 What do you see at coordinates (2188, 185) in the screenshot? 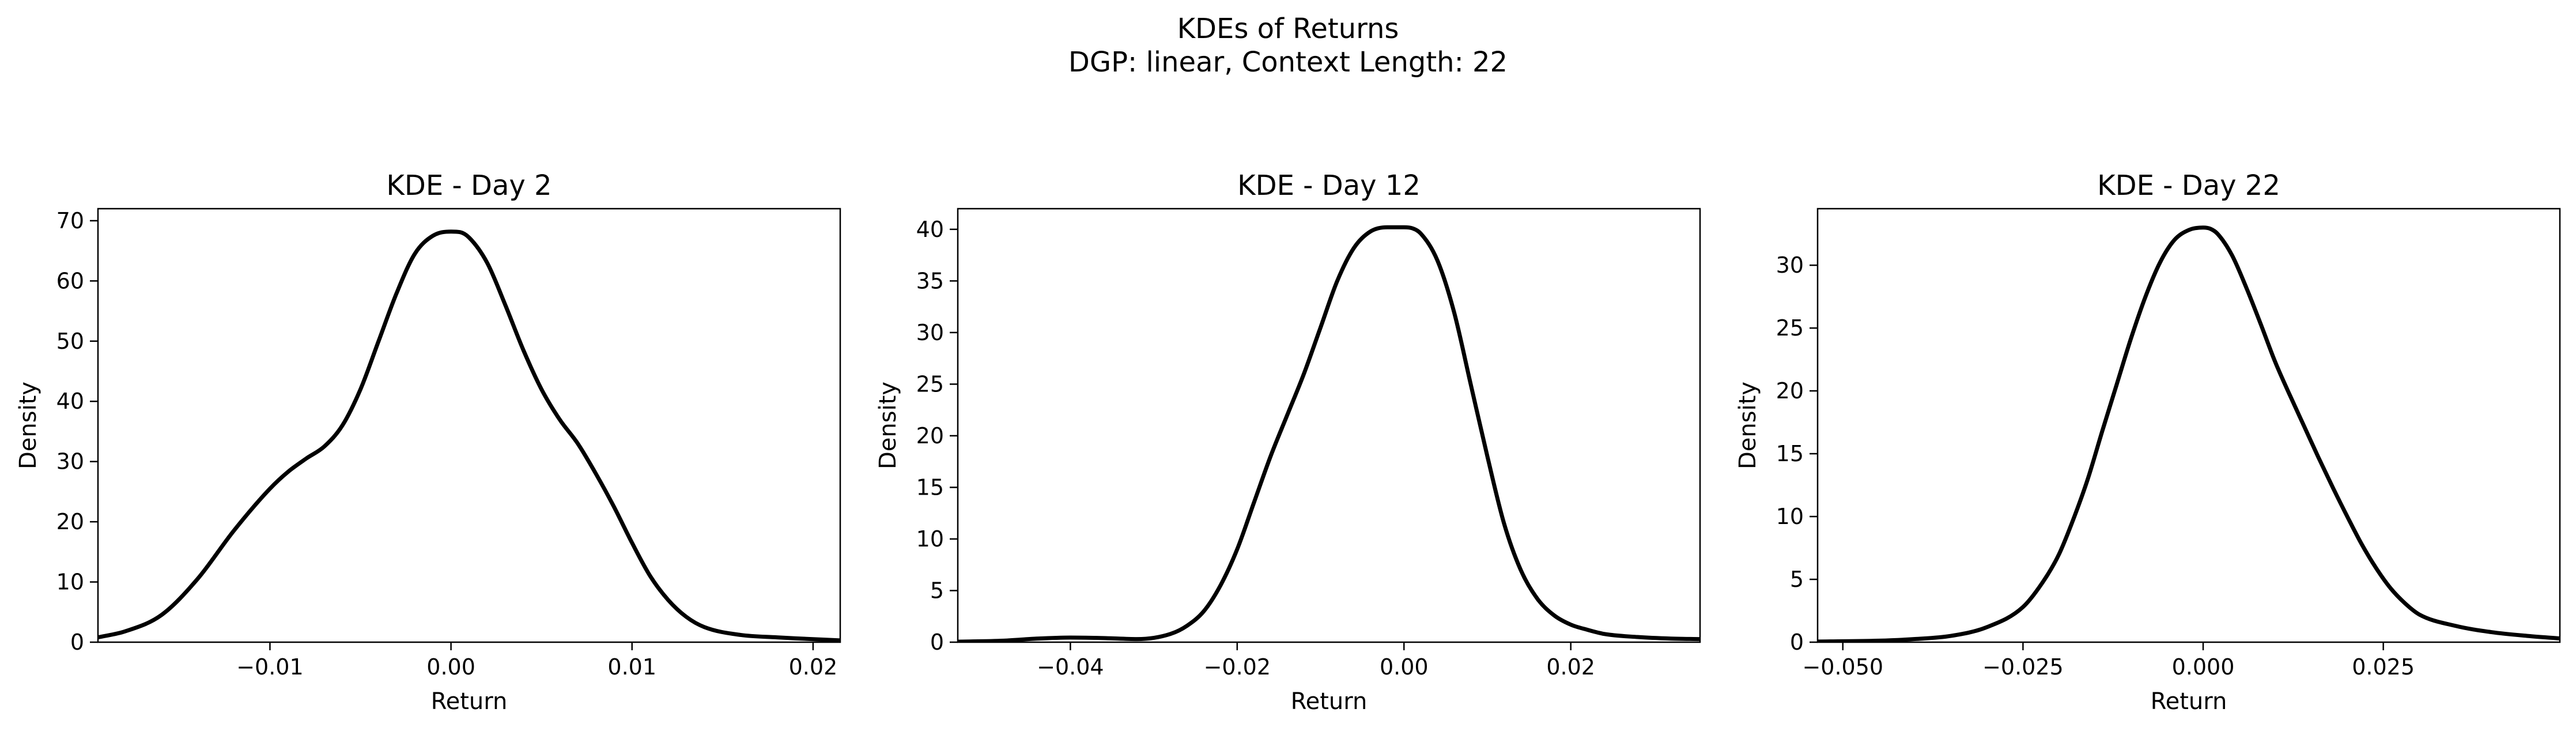
I see `subplot-title: KDE - Day 22` at bounding box center [2188, 185].